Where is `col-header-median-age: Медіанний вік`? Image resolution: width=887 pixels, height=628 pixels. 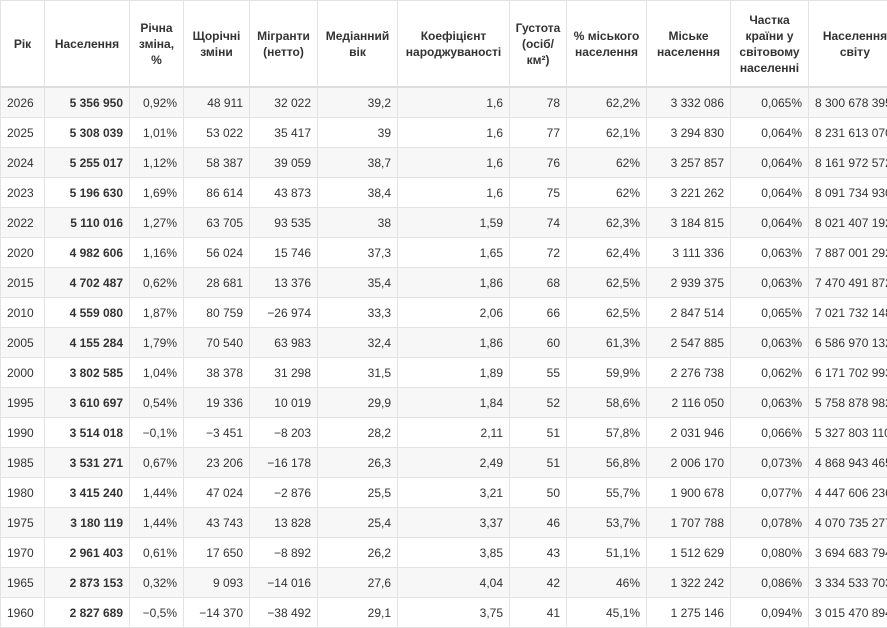 col-header-median-age: Медіанний вік is located at coordinates (358, 44).